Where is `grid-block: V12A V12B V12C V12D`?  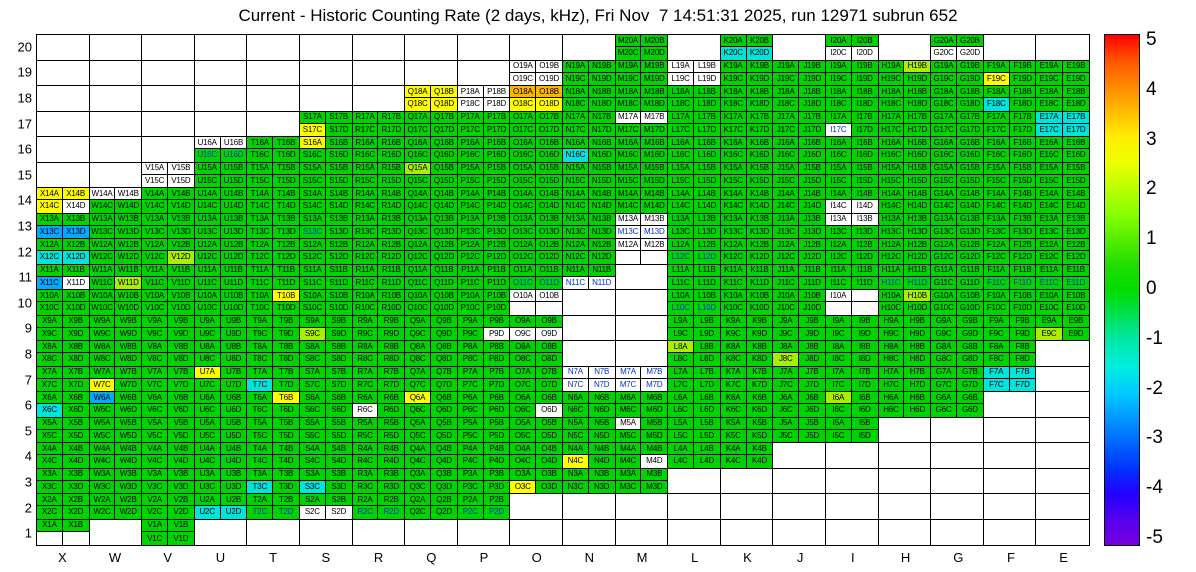 grid-block: V12A V12B V12C V12D is located at coordinates (168, 252).